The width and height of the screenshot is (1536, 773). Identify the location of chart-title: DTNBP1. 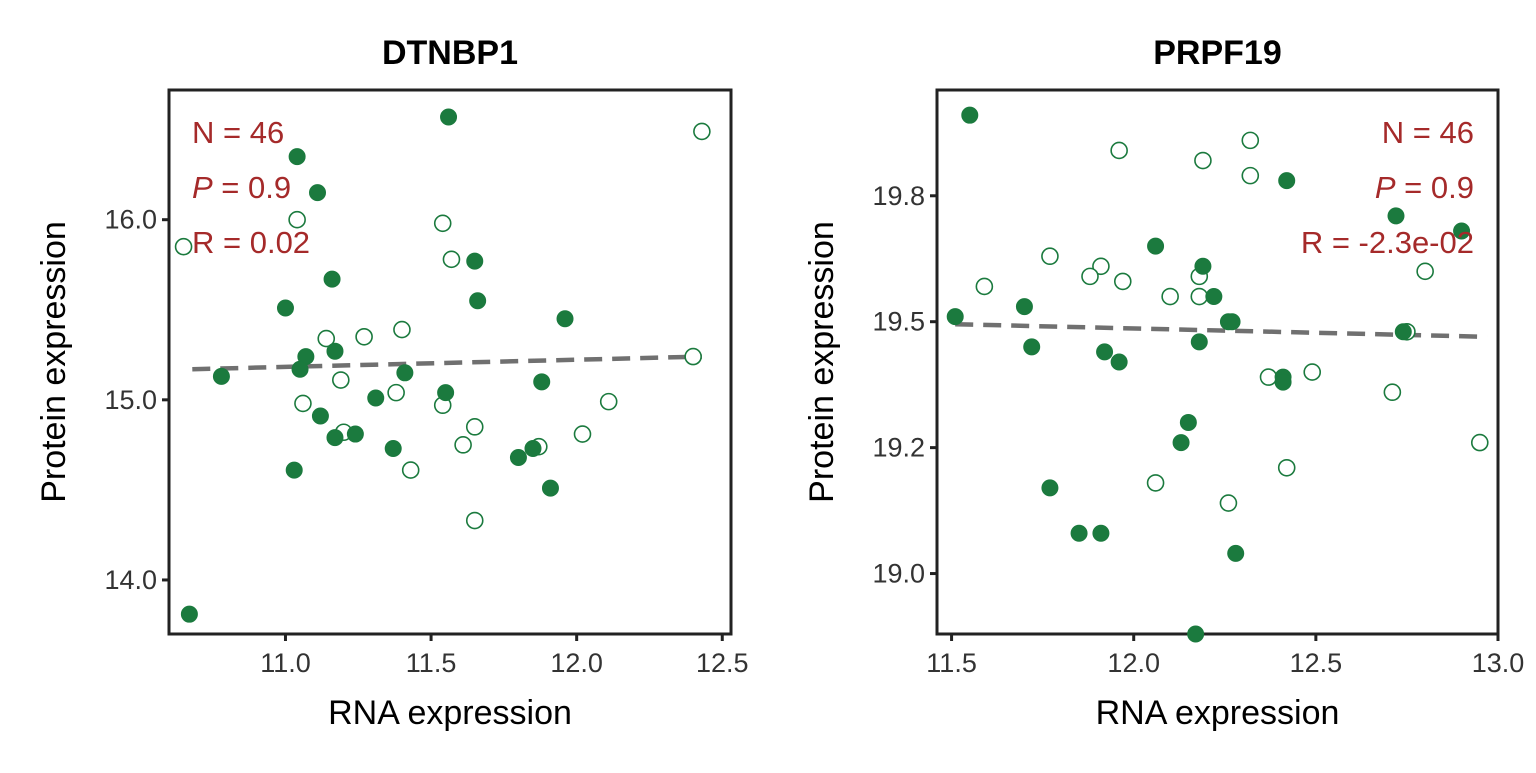
(450, 53).